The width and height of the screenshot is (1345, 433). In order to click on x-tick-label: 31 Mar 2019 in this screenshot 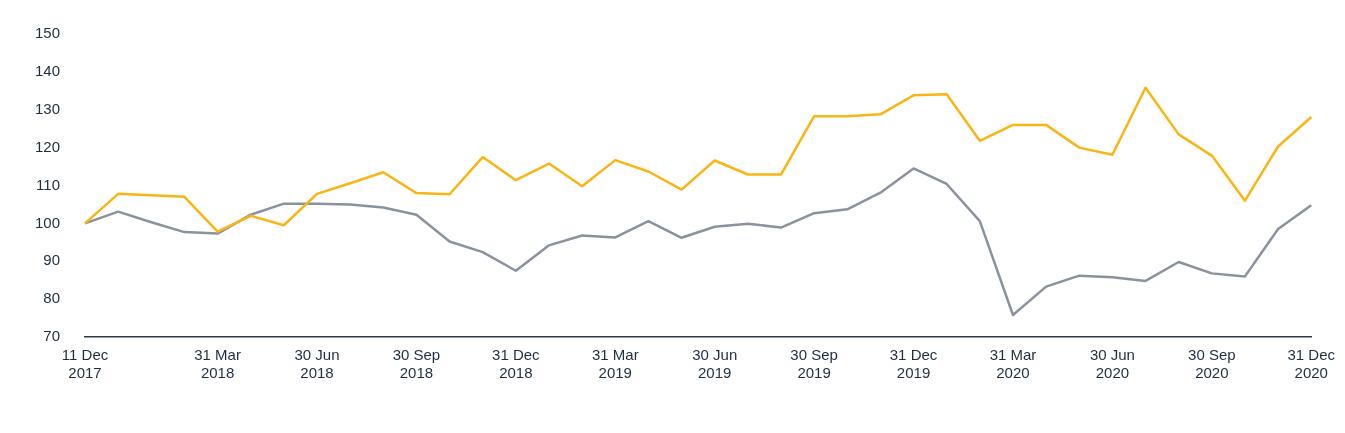, I will do `click(615, 364)`.